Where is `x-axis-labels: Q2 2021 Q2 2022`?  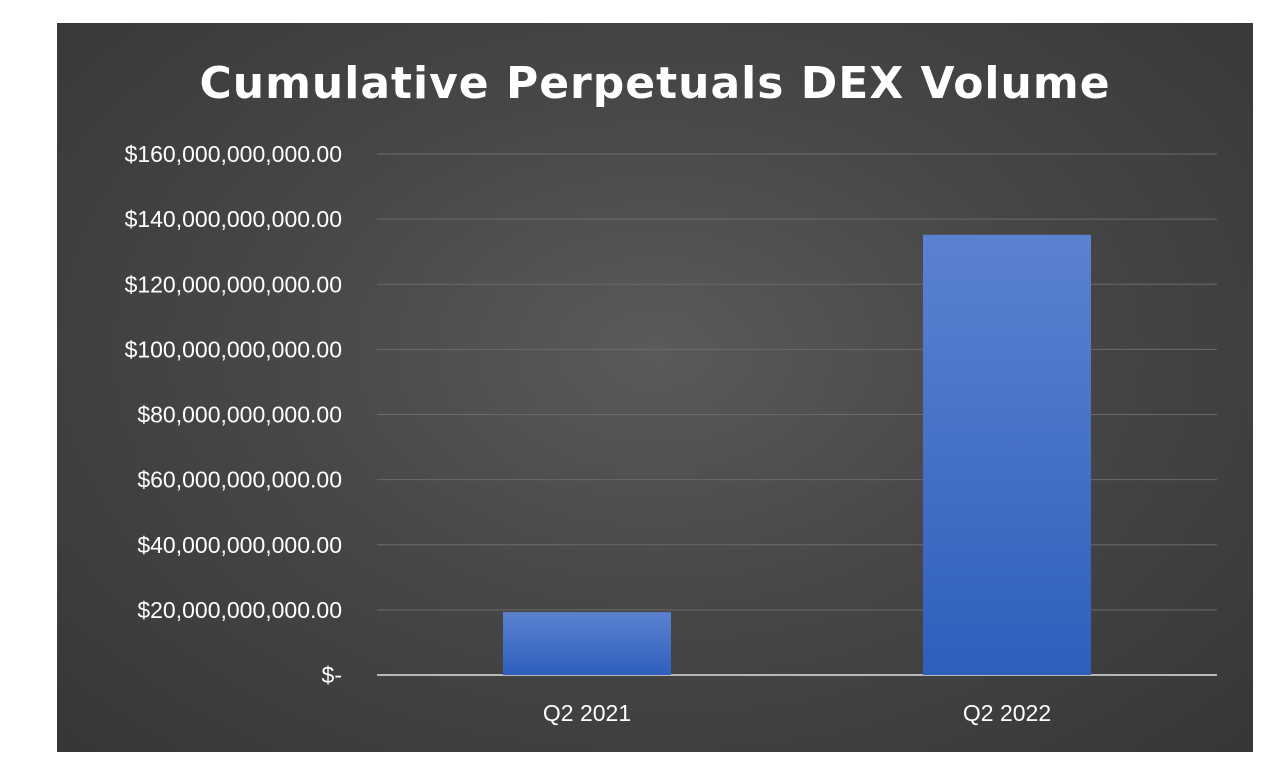 x-axis-labels: Q2 2021 Q2 2022 is located at coordinates (797, 713).